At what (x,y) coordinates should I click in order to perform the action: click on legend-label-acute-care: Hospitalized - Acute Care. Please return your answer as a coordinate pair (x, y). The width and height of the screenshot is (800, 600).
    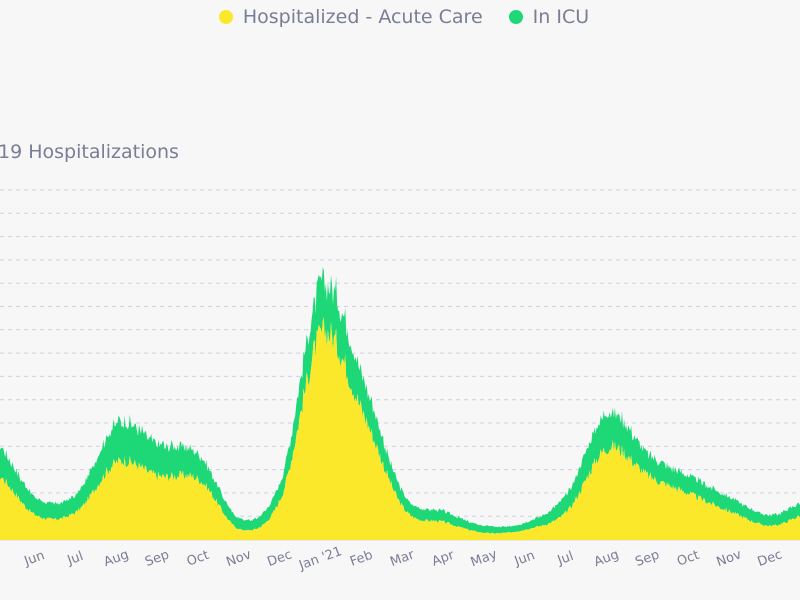
    Looking at the image, I should click on (362, 17).